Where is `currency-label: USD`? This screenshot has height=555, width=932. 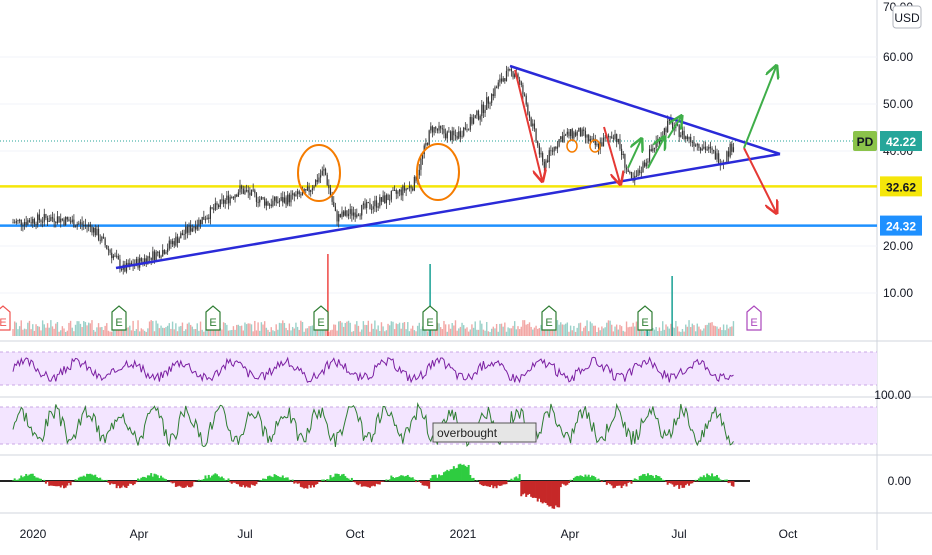
currency-label: USD is located at coordinates (907, 18).